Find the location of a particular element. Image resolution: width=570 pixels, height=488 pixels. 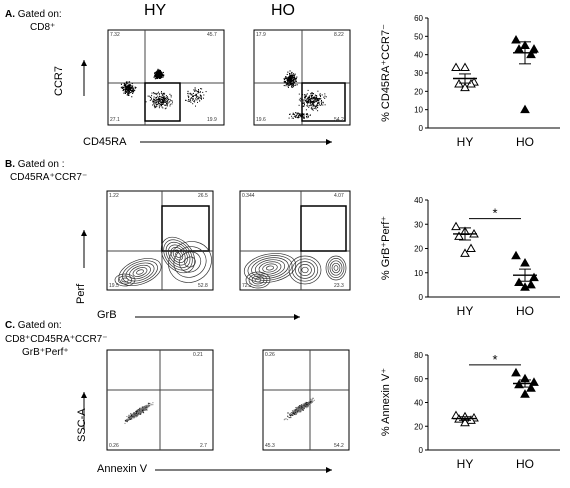

data-point is located at coordinates (516, 372).